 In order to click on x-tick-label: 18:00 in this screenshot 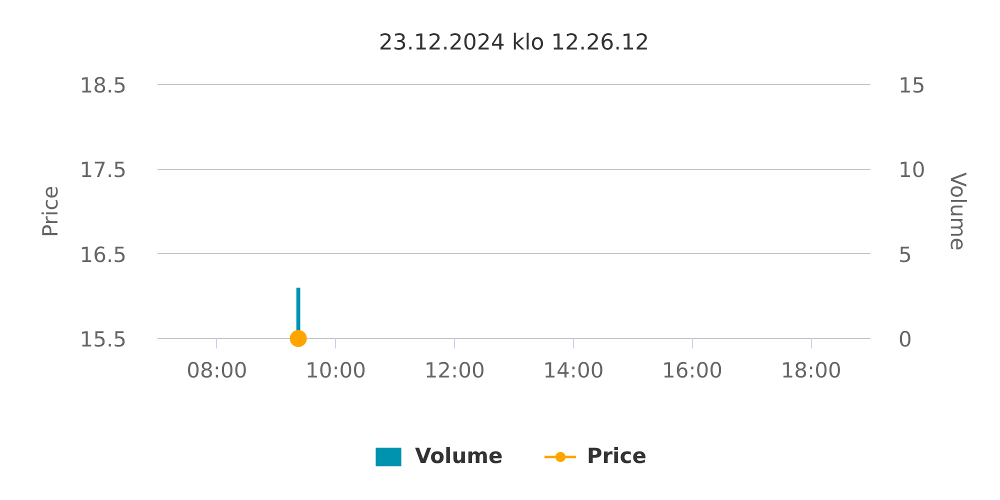, I will do `click(811, 370)`.